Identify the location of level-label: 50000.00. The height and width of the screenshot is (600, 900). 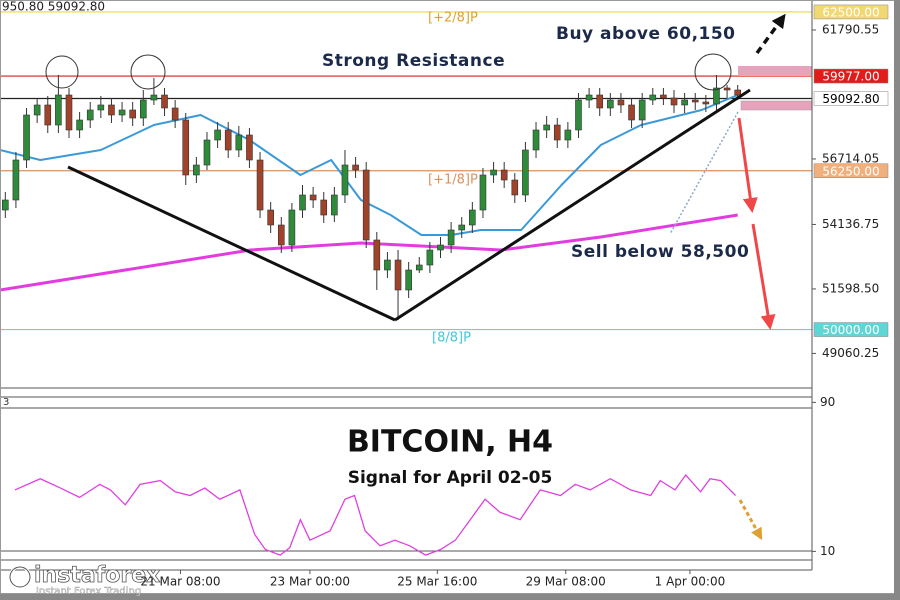
(850, 330).